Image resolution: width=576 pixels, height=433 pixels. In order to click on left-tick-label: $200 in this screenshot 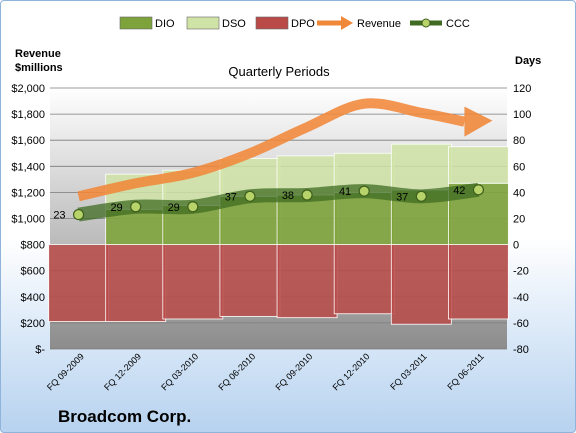, I will do `click(33, 324)`.